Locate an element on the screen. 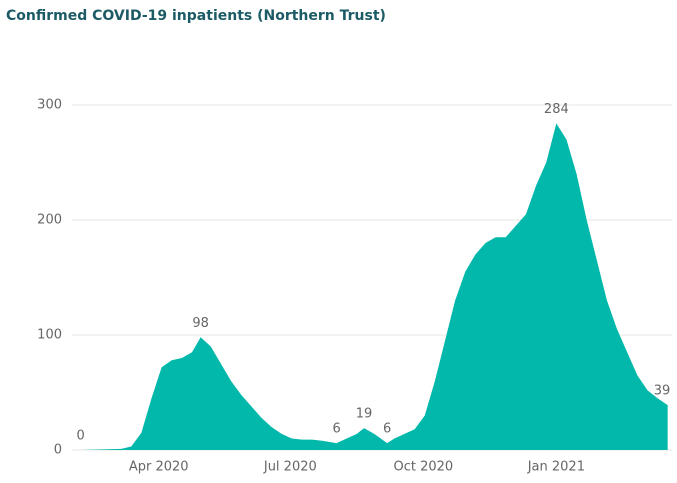 Image resolution: width=677 pixels, height=483 pixels. data-label: 39 is located at coordinates (662, 391).